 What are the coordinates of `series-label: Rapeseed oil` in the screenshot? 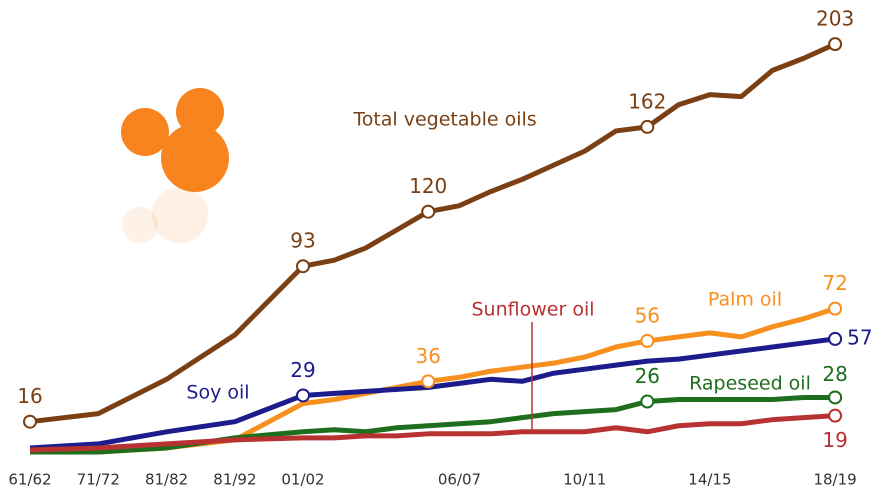 It's located at (750, 384).